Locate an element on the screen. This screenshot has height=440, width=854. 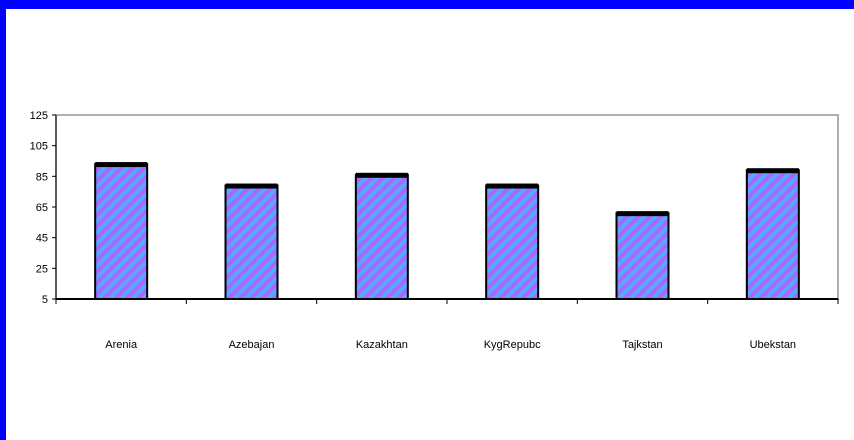
y-tick-label: 85 is located at coordinates (42, 177).